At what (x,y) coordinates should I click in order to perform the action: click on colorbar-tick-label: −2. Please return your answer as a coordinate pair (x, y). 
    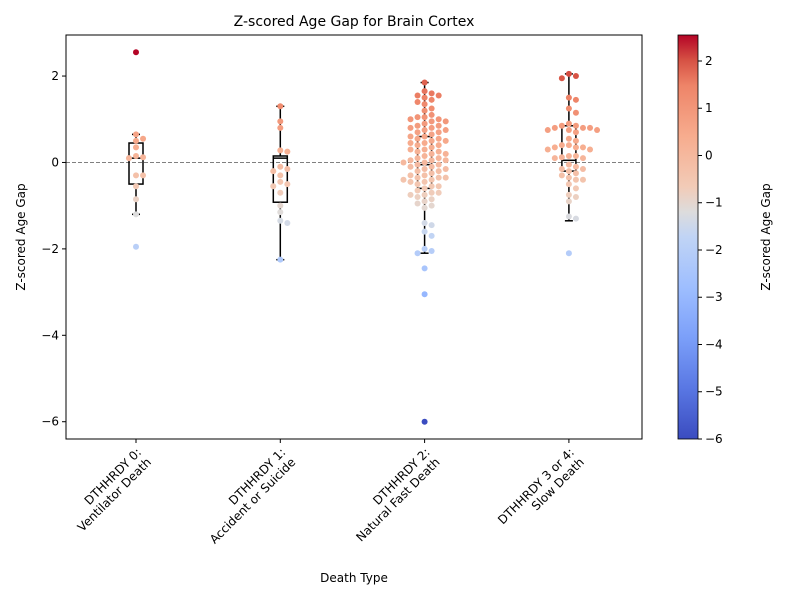
    Looking at the image, I should click on (714, 250).